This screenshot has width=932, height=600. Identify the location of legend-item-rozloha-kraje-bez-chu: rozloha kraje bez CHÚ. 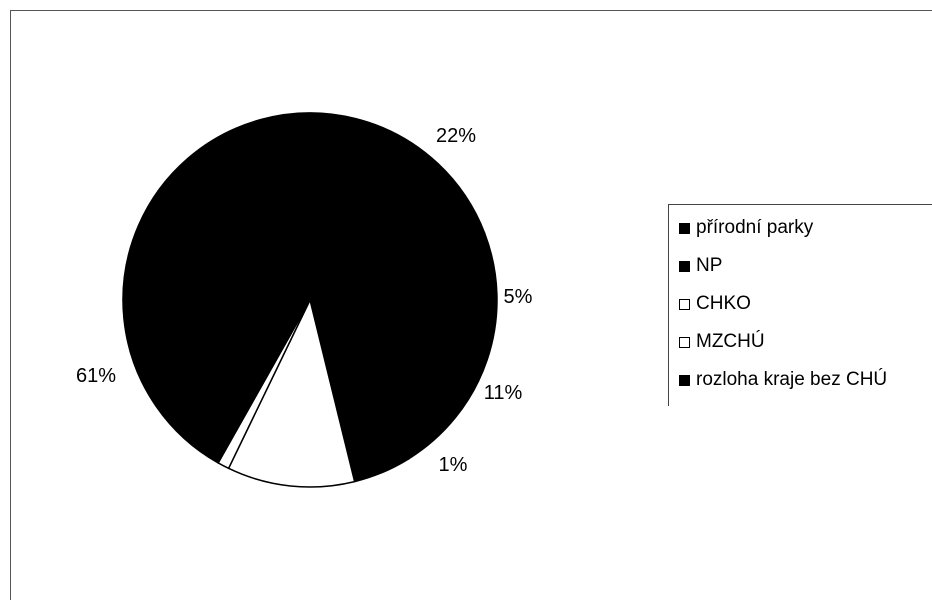
(783, 380).